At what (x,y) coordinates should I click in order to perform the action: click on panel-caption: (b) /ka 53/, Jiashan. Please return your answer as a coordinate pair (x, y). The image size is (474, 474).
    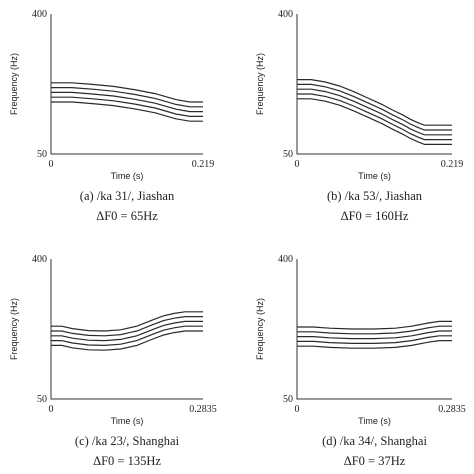
    Looking at the image, I should click on (375, 196).